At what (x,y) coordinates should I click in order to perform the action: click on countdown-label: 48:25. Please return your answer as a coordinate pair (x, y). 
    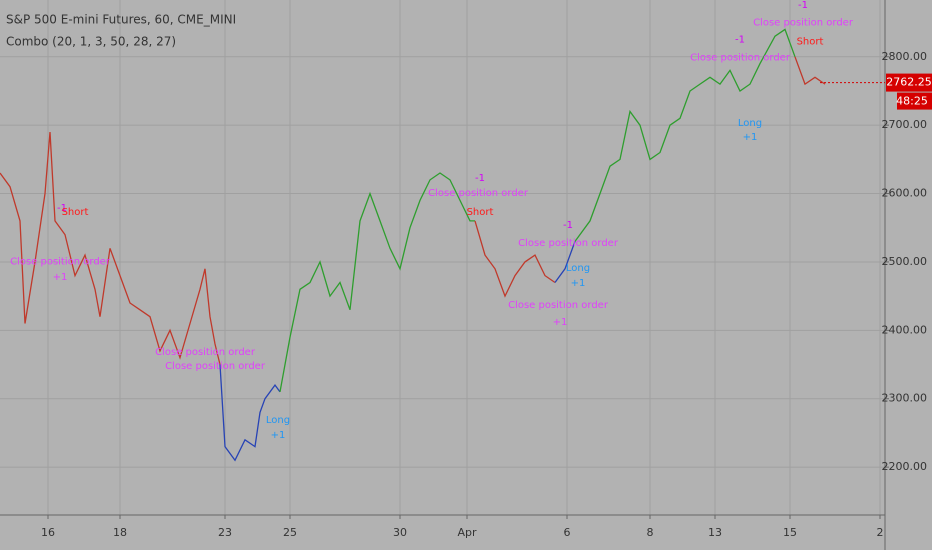
    Looking at the image, I should click on (912, 101).